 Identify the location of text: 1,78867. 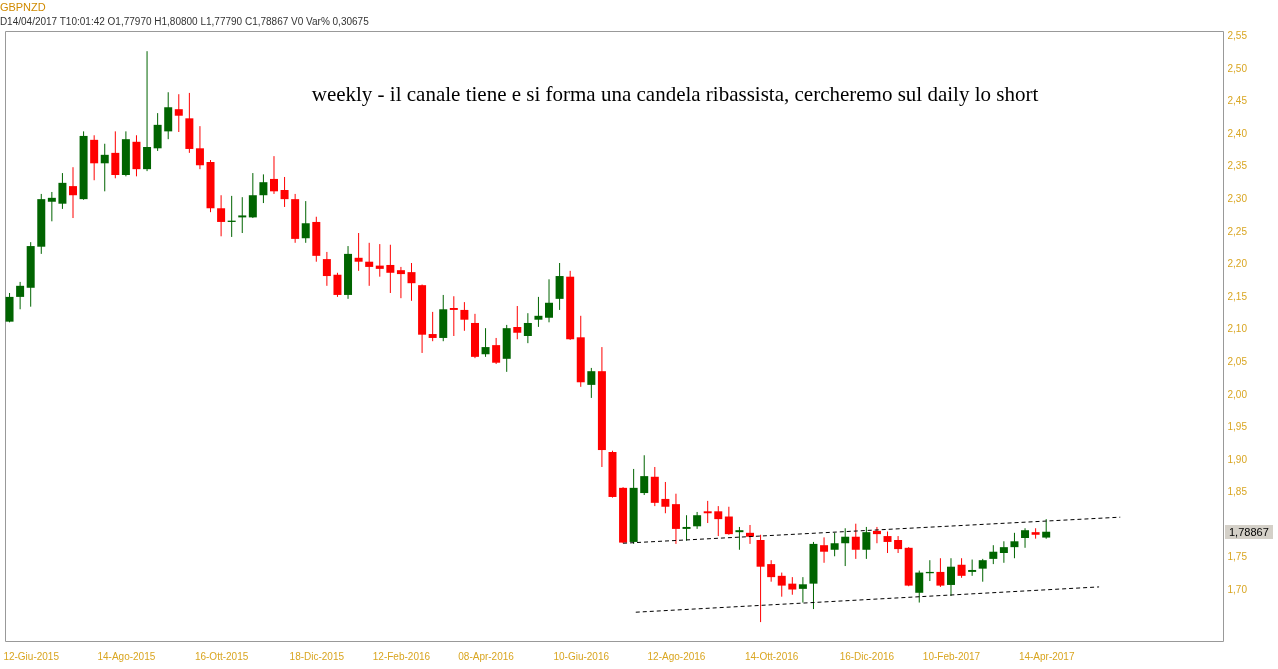
(1249, 531).